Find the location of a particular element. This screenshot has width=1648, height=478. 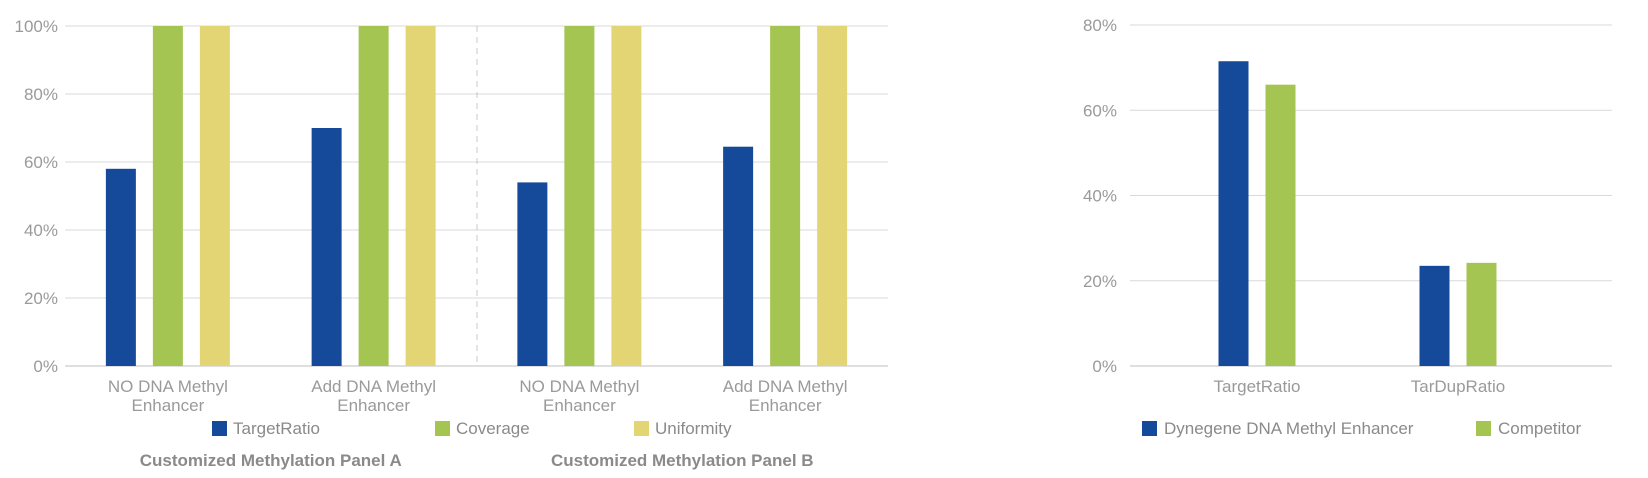

category-label: TargetRatio is located at coordinates (1257, 386).